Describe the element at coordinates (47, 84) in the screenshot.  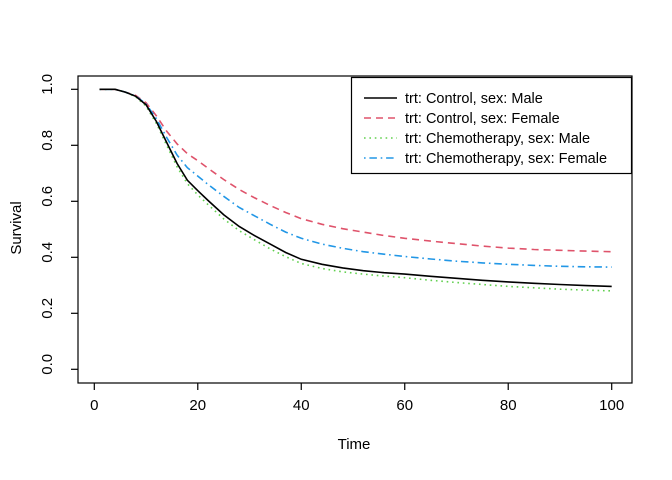
I see `y-tick-label: 1.0` at that location.